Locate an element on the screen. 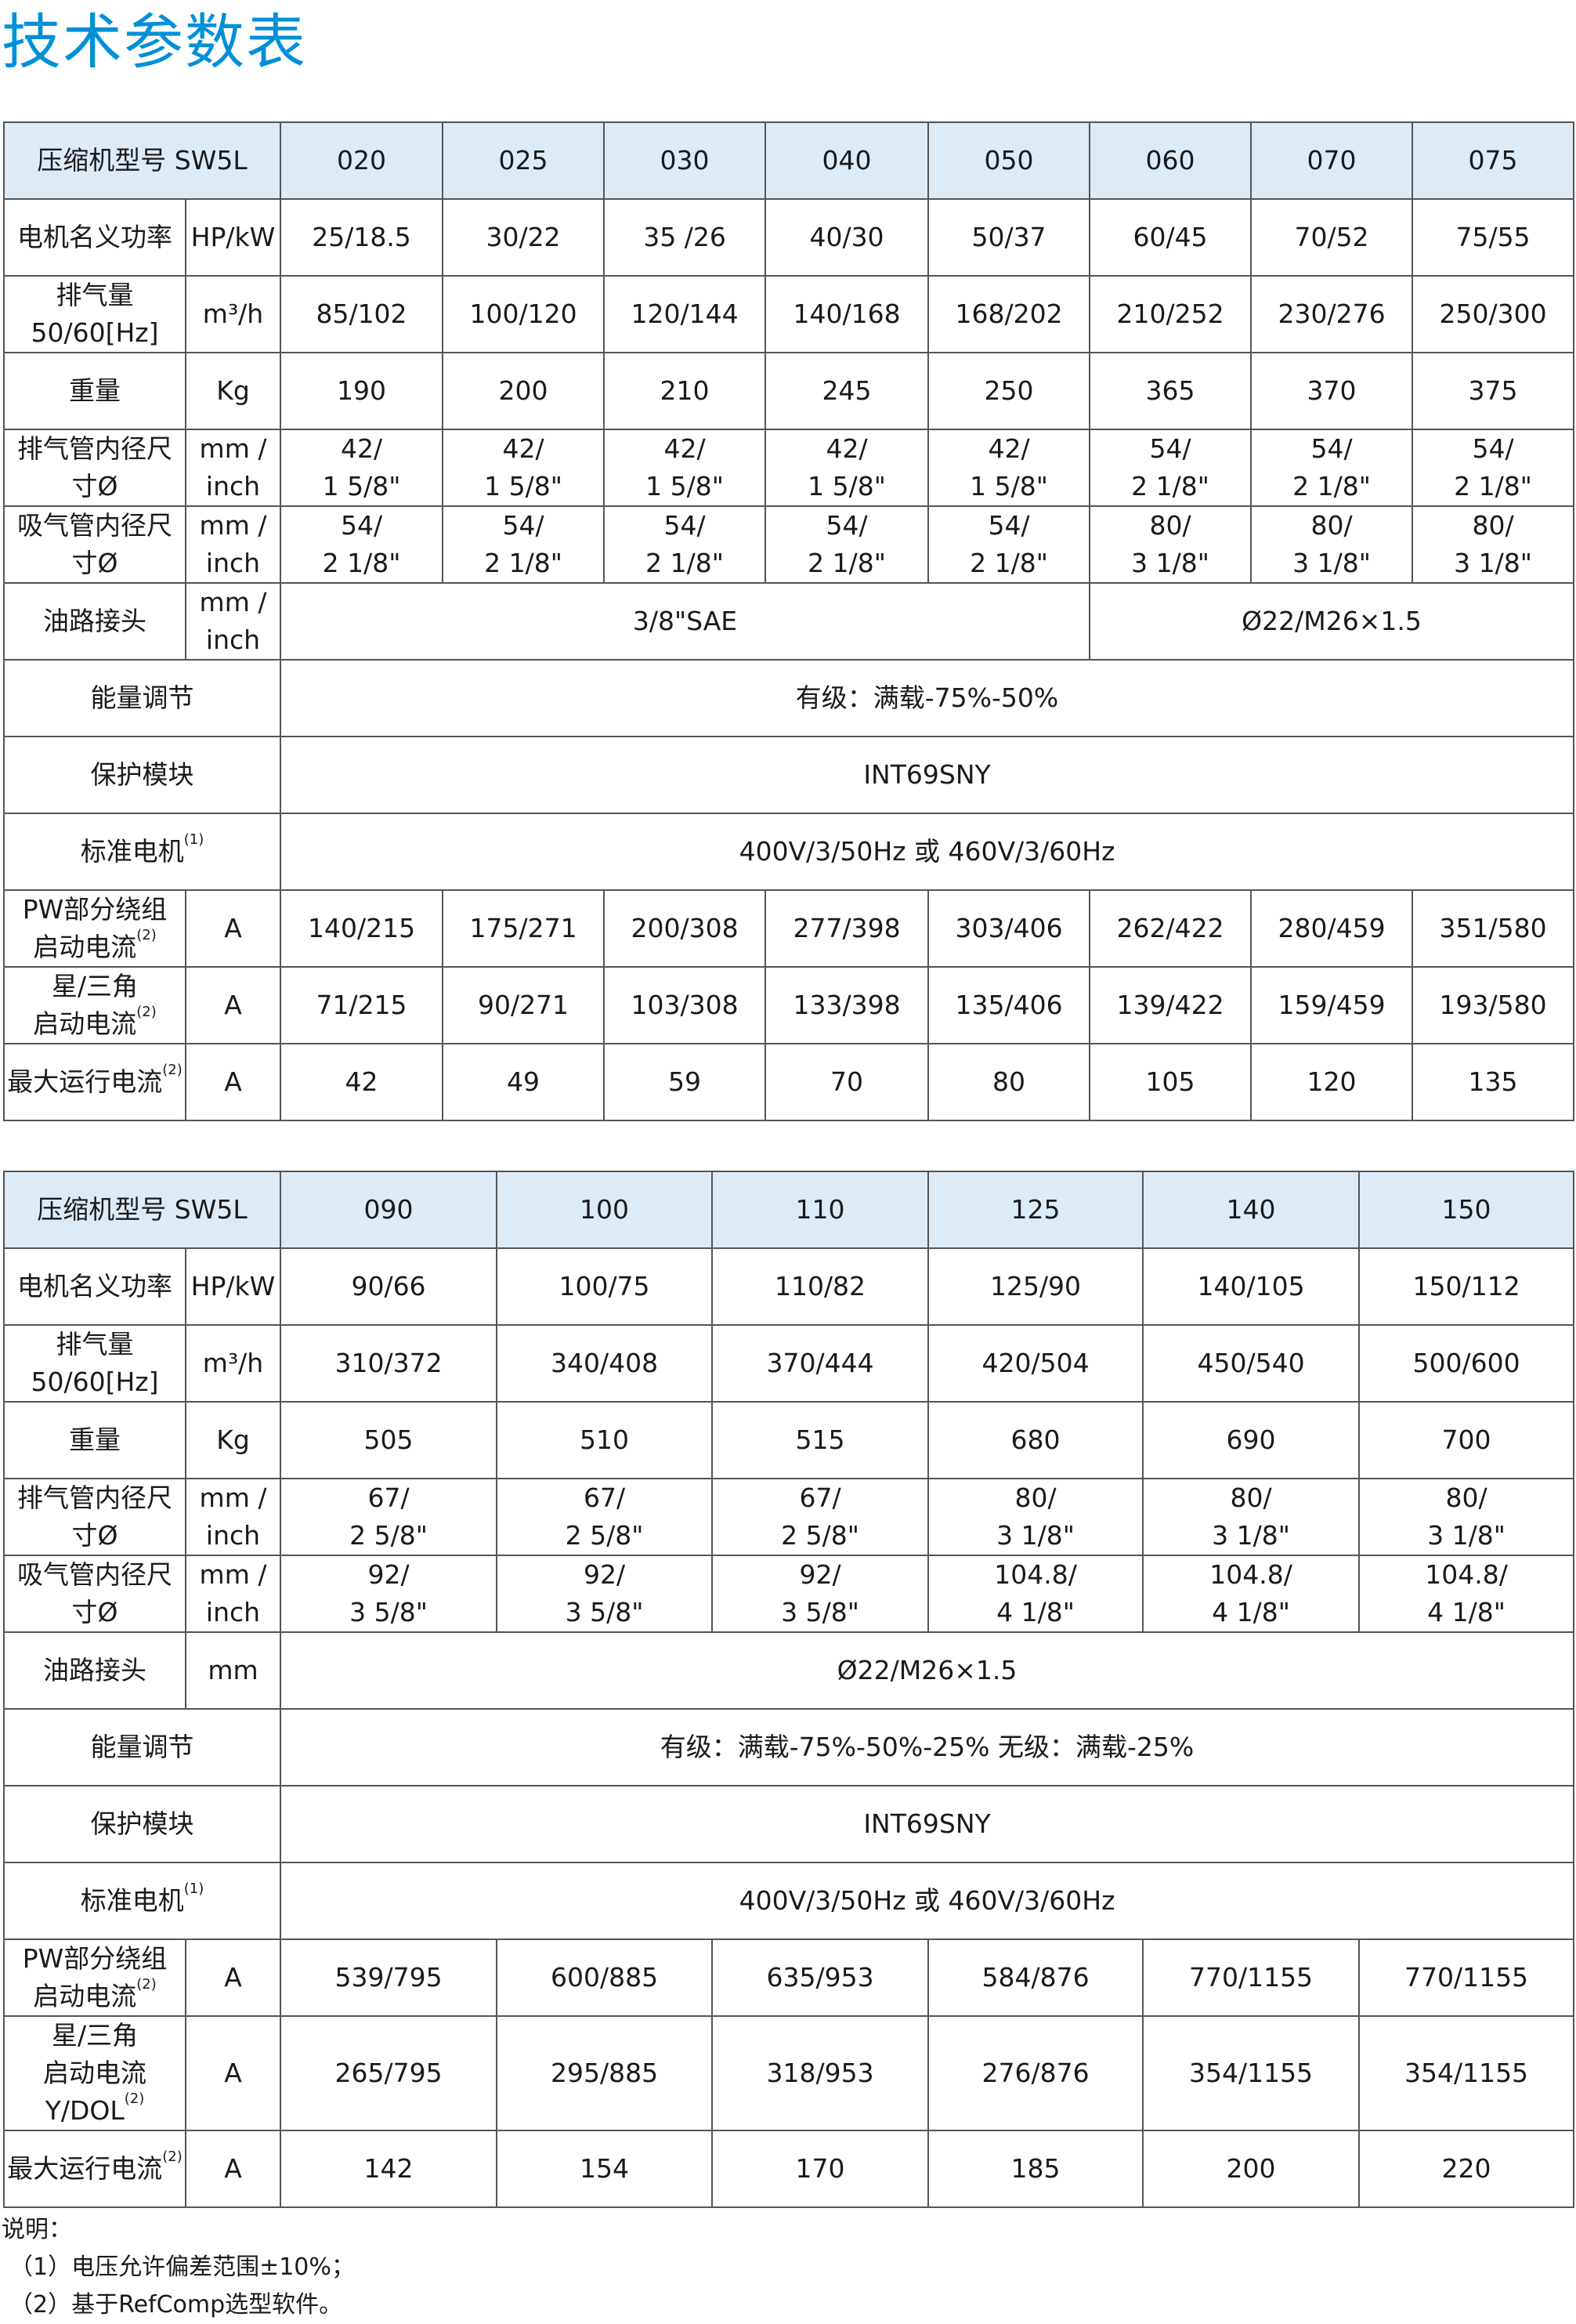  row-label: PW部分绕组 启动电流 is located at coordinates (95, 928).